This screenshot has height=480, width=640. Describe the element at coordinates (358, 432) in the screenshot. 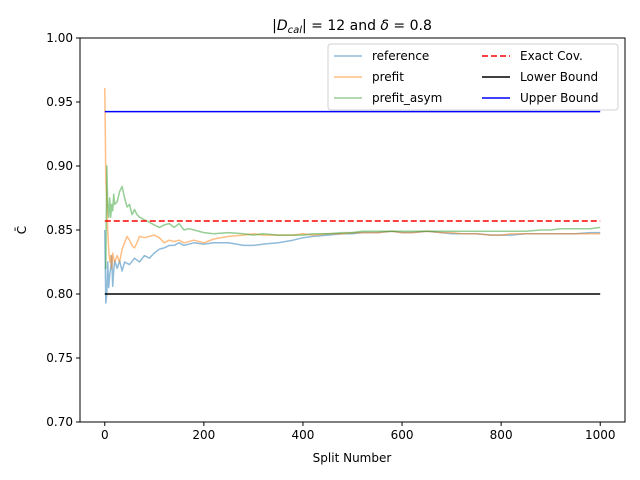

I see `x-axis-ticks: 0 200 400 600 800 1000` at that location.